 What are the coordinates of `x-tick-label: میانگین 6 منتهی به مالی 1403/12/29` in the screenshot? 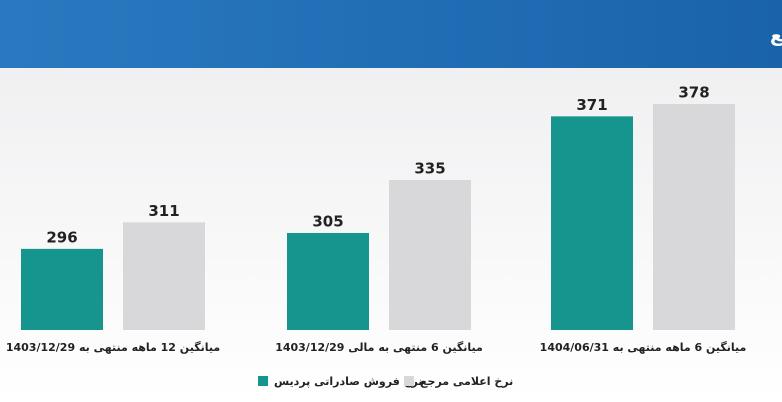 It's located at (379, 347).